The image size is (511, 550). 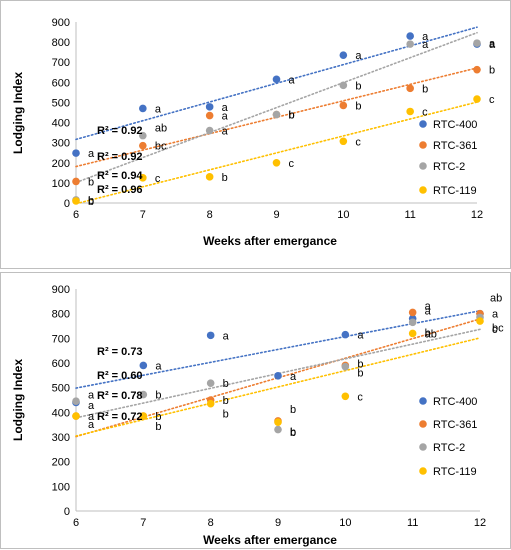 I want to click on y-axis-title: Lodging Index, so click(x=18, y=400).